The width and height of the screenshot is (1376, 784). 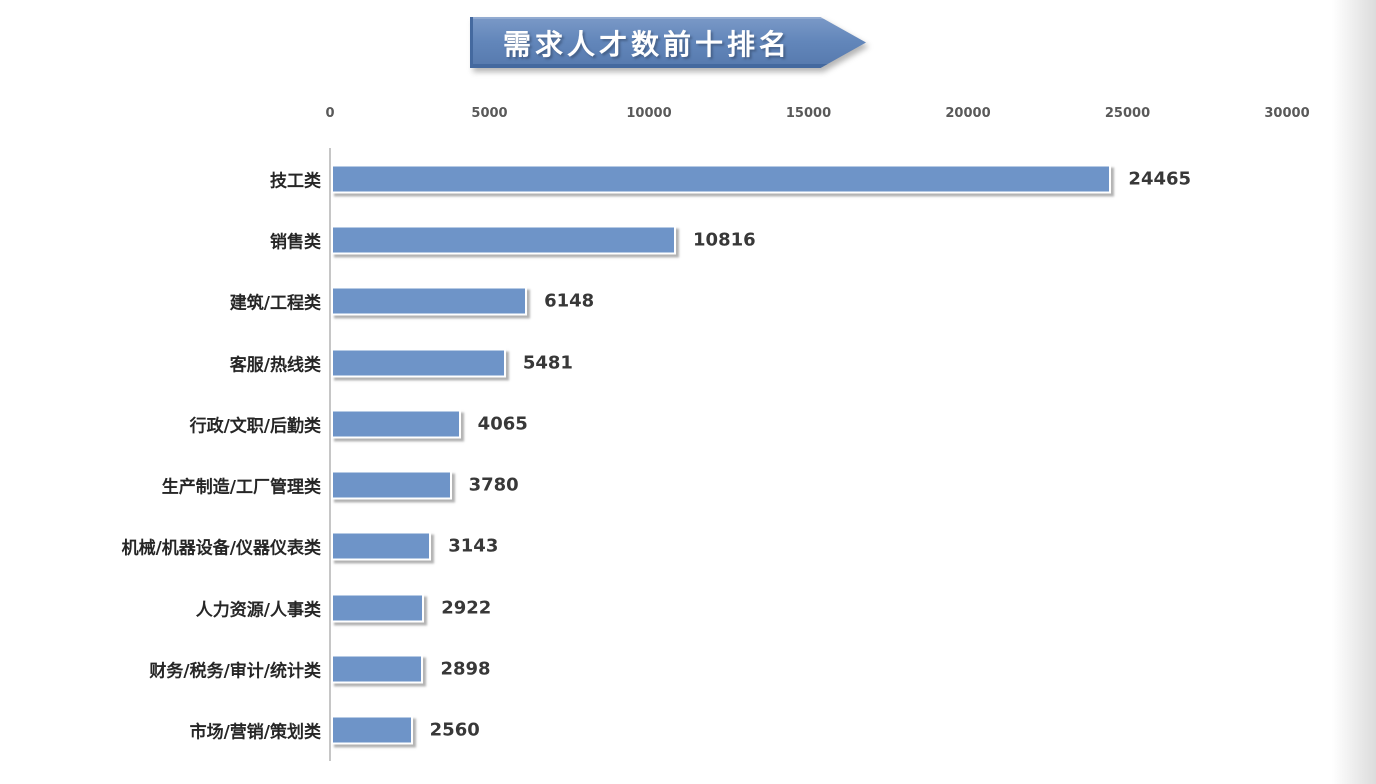 I want to click on y-axis-line, so click(x=330, y=454).